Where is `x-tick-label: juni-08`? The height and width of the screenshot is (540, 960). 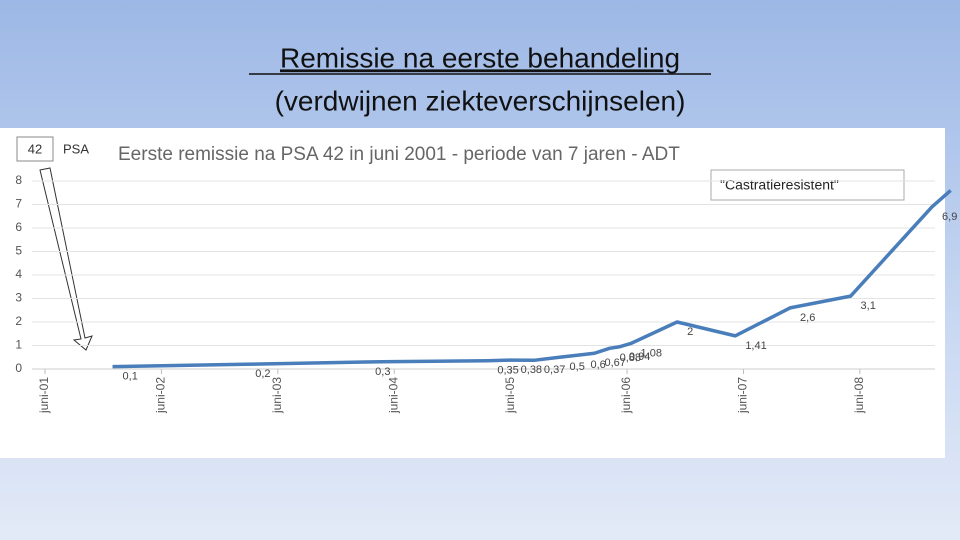 x-tick-label: juni-08 is located at coordinates (859, 395).